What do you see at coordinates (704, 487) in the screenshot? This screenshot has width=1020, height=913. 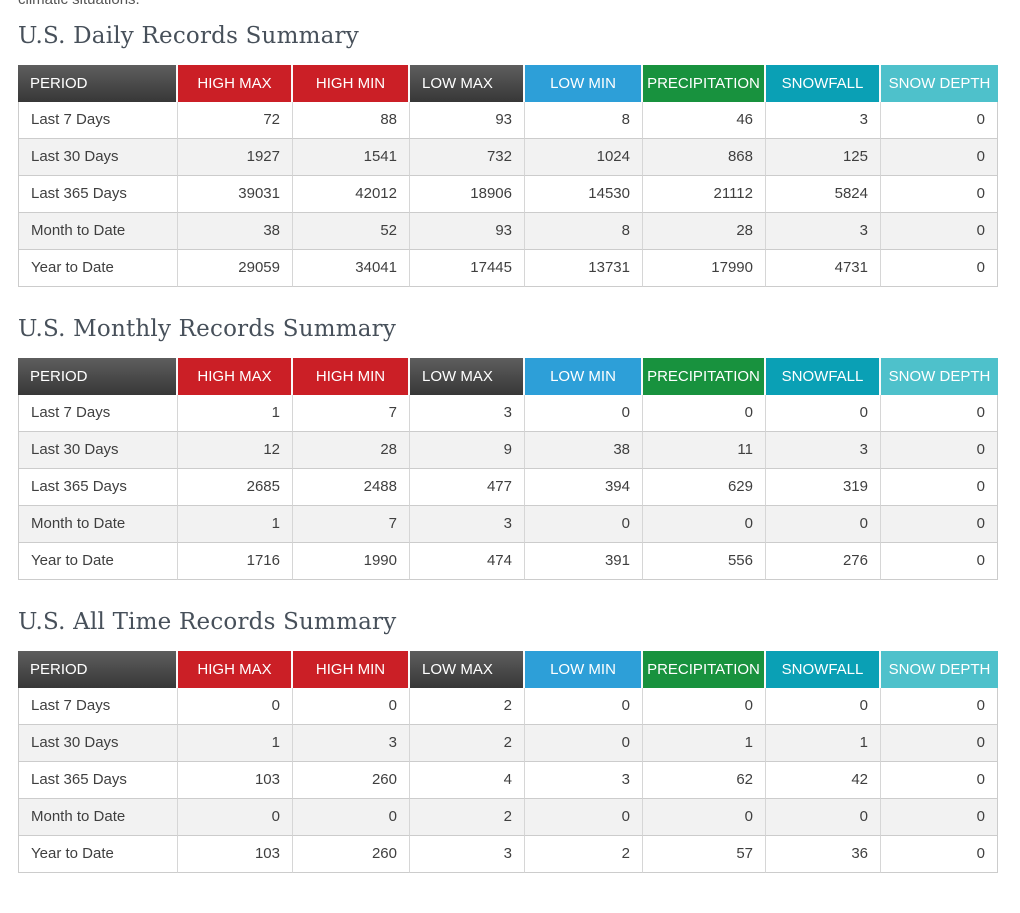 I see `value-cell-precipitation: 629` at bounding box center [704, 487].